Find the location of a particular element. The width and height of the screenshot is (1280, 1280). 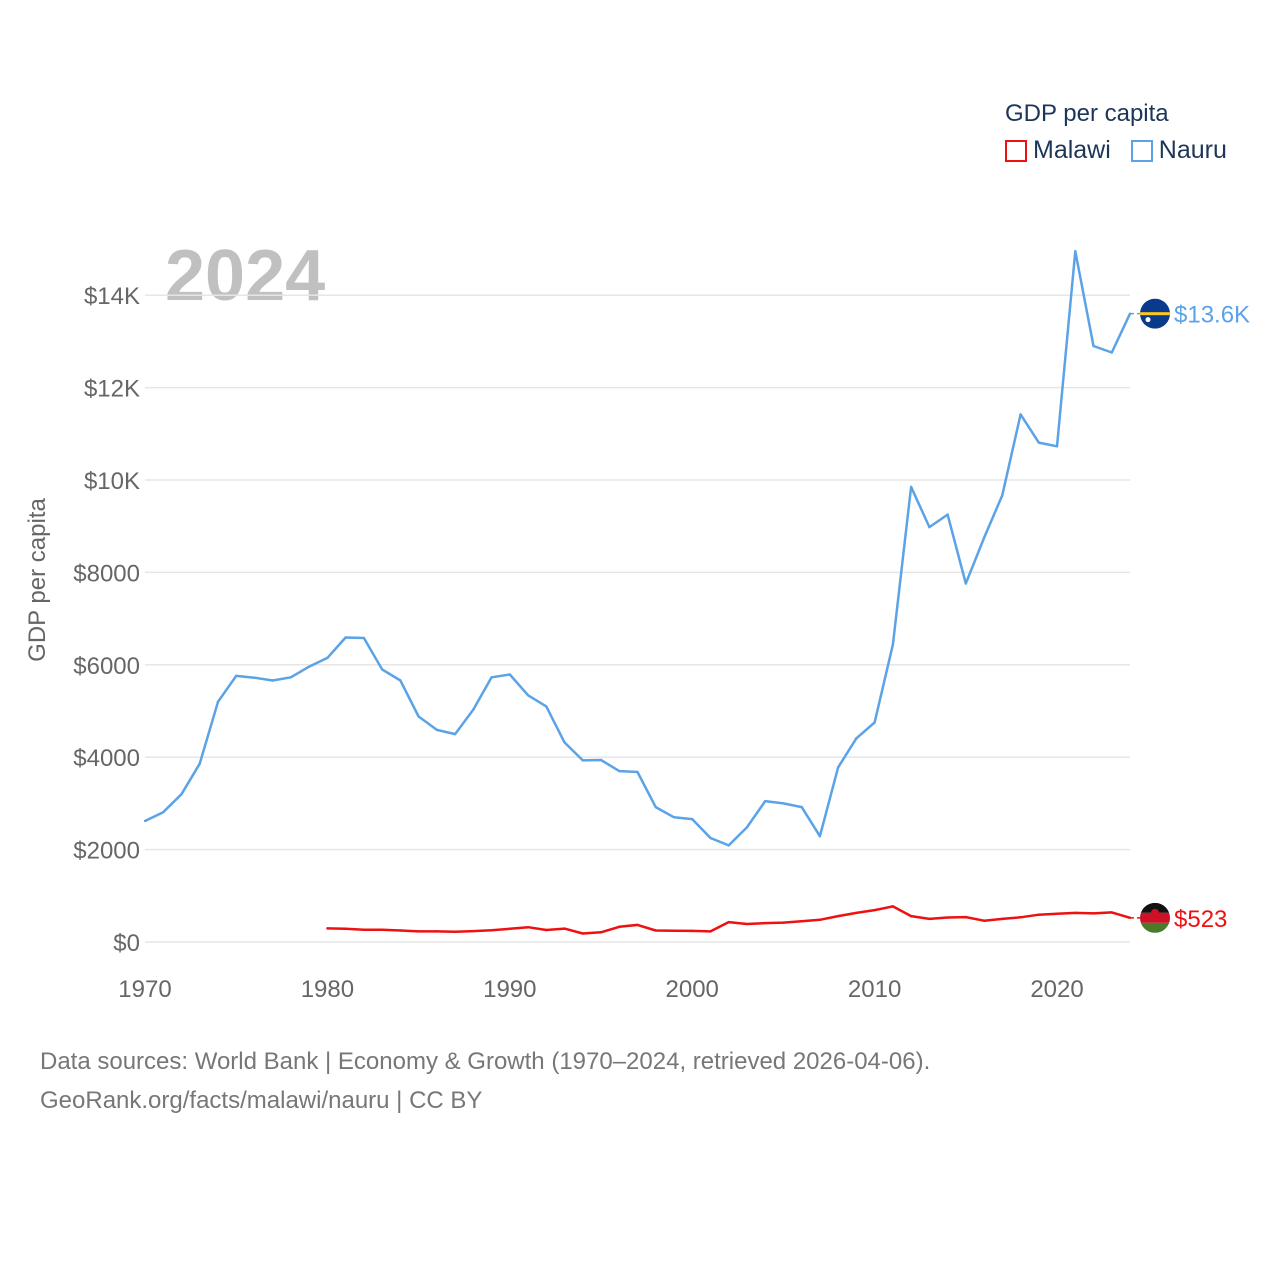

legend-item-malawi: Malawi is located at coordinates (1058, 150).